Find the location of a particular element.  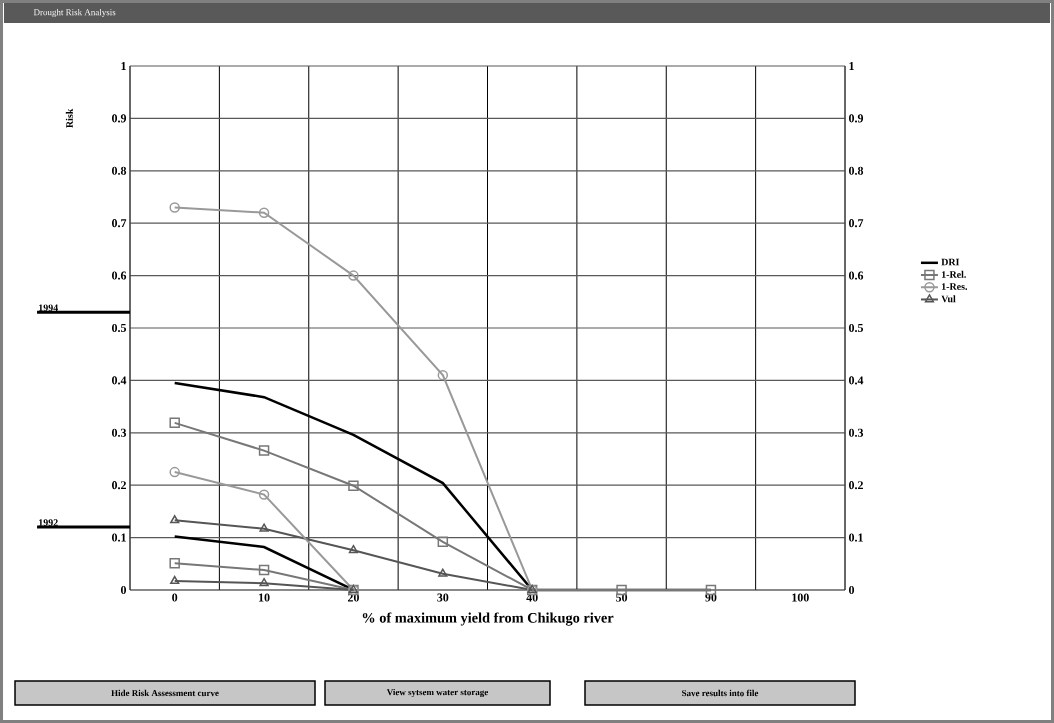

y-tick-label: 0.3 is located at coordinates (119, 432).